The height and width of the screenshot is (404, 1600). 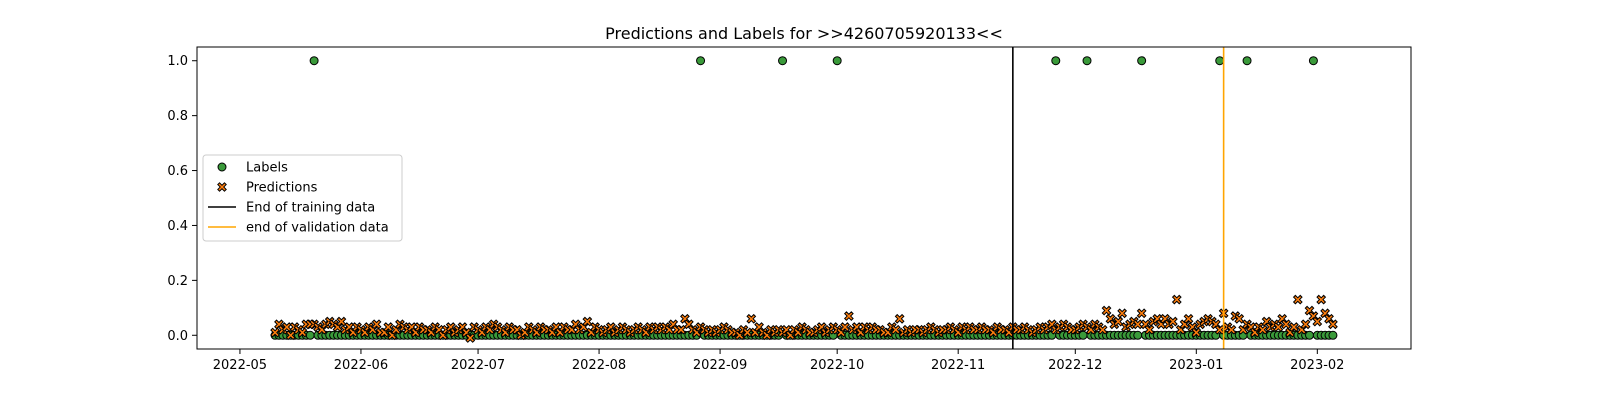 What do you see at coordinates (177, 226) in the screenshot?
I see `y-tick-label: 0.4` at bounding box center [177, 226].